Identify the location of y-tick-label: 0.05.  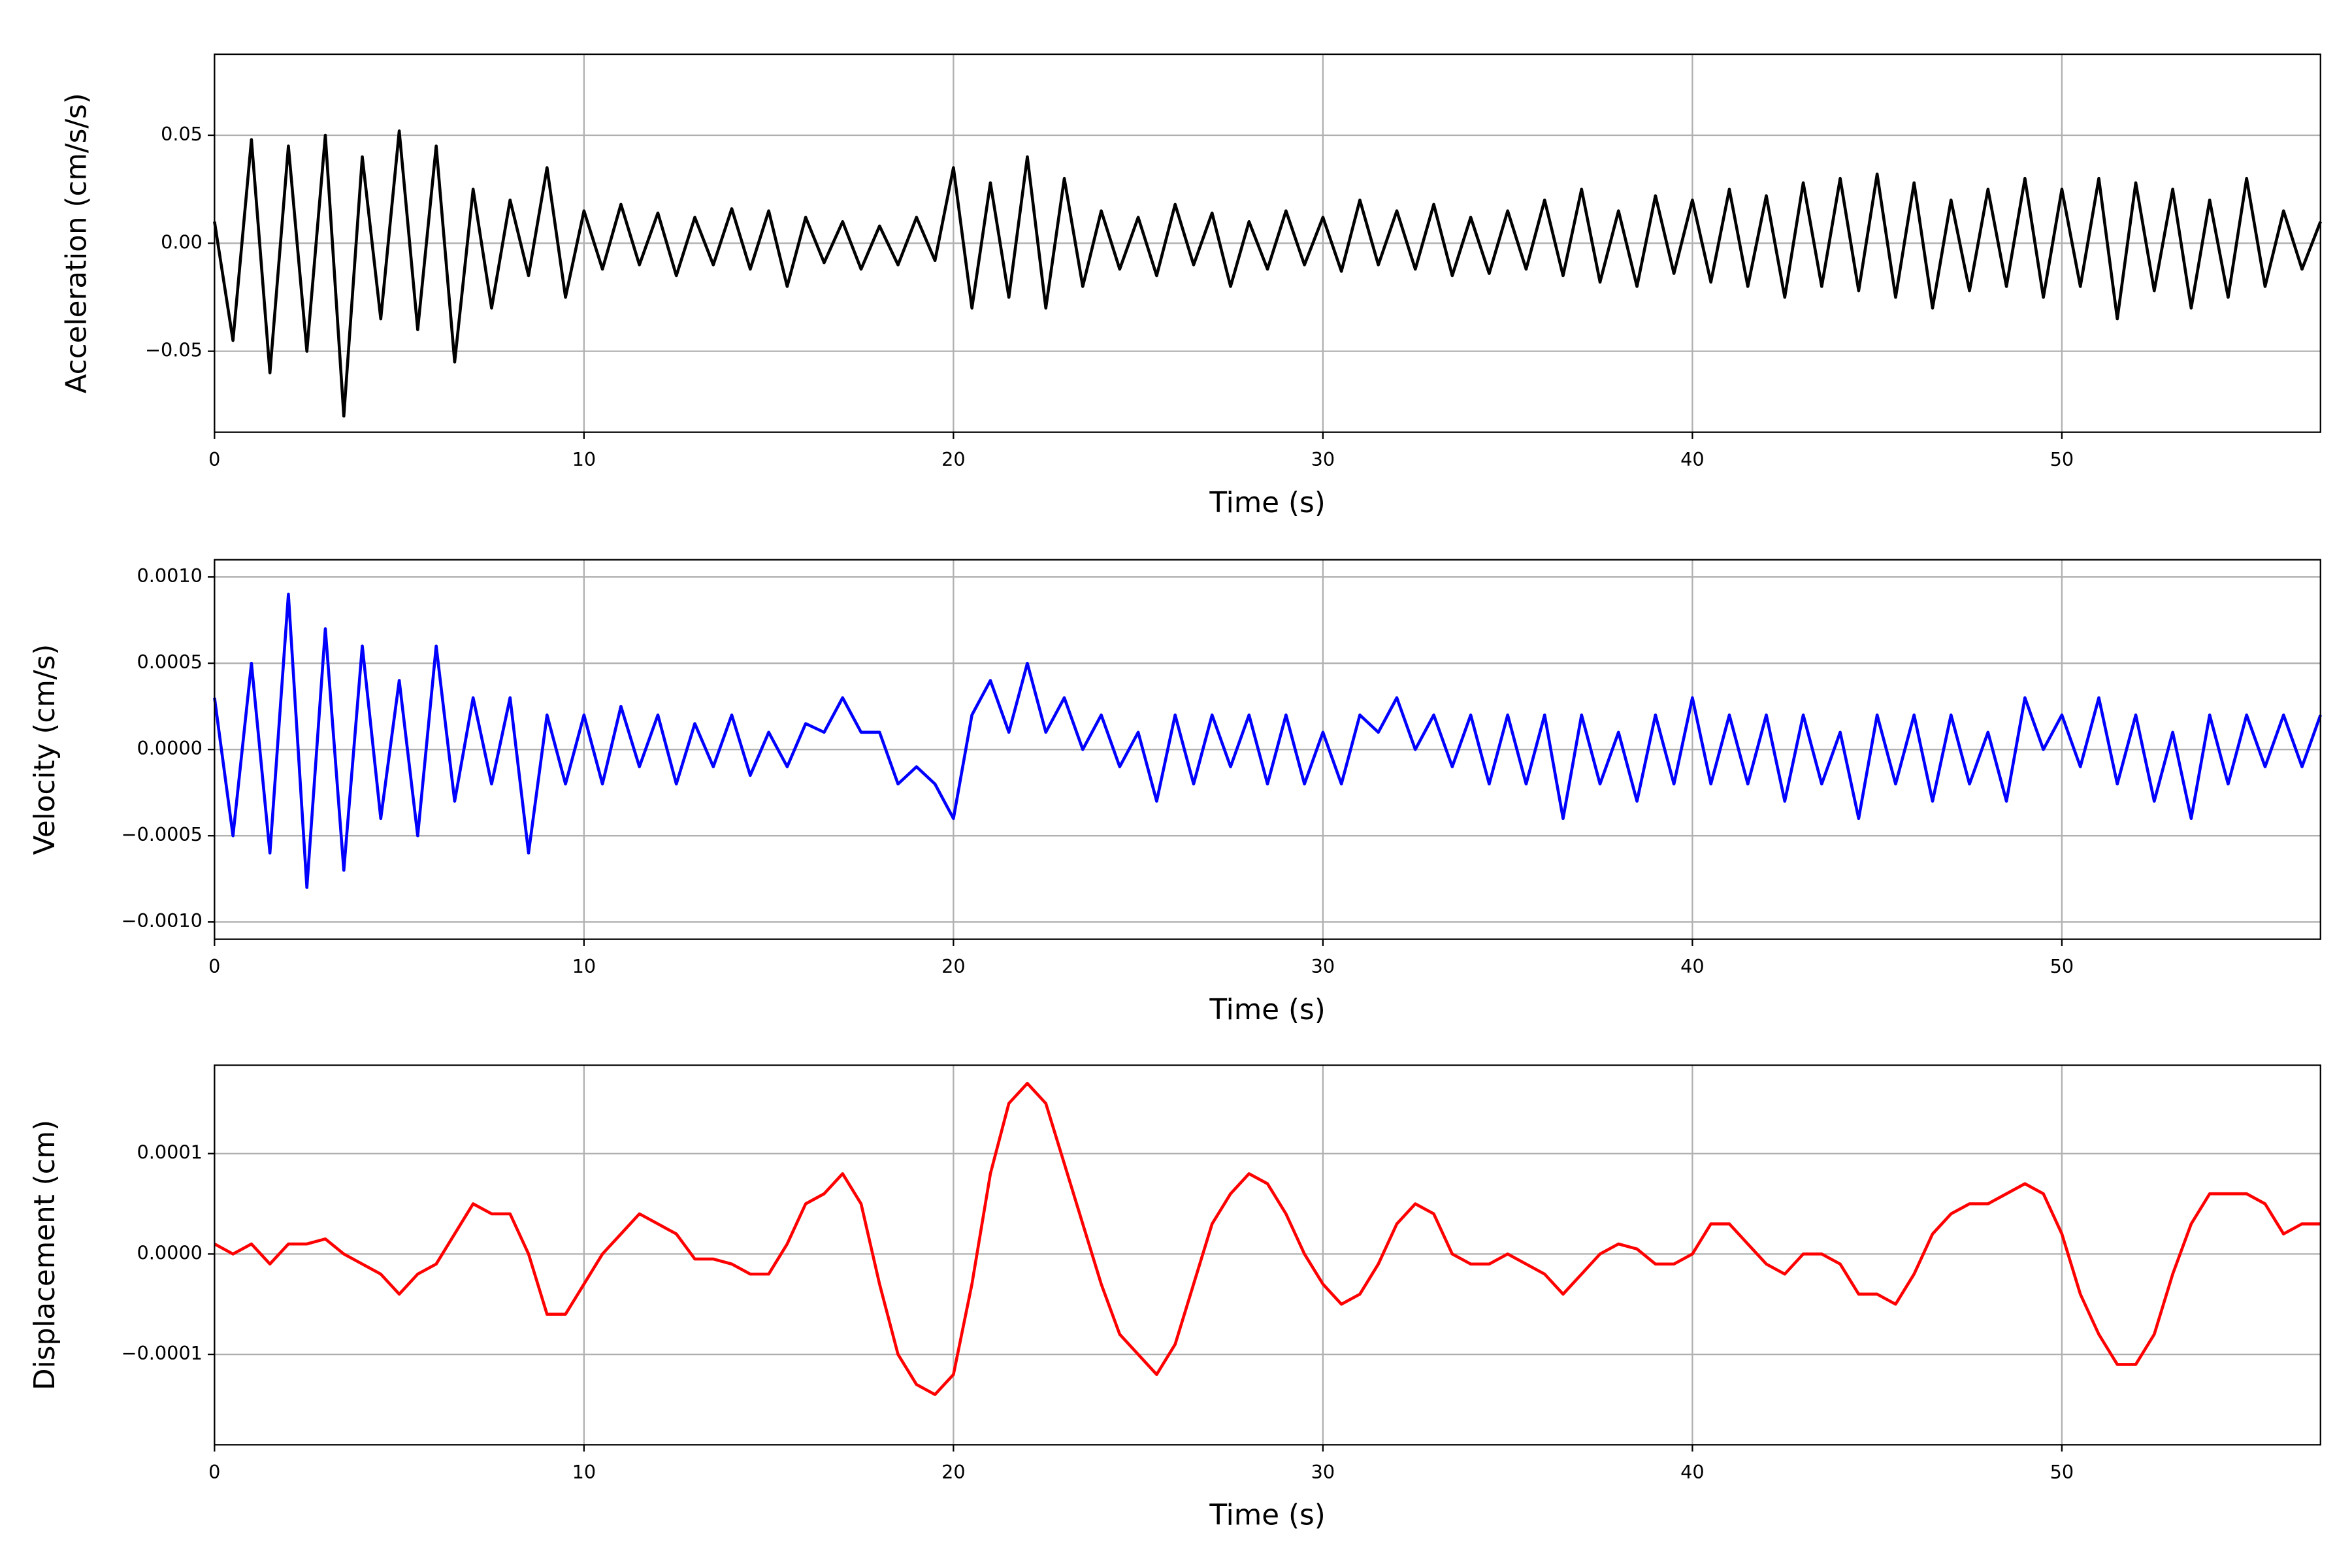
(182, 134).